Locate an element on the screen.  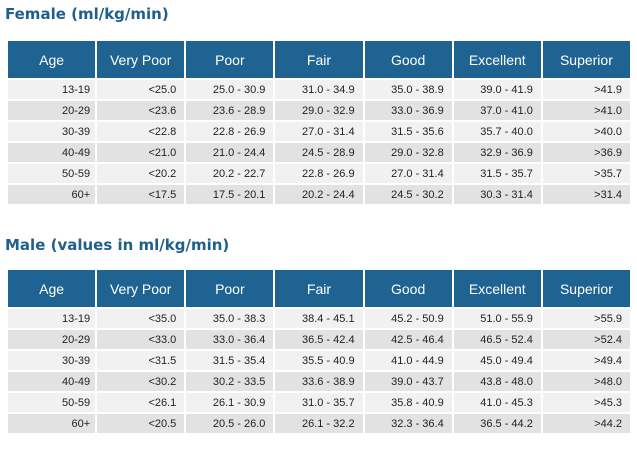
cell-excellent: 32.9 - 36.9 is located at coordinates (497, 152).